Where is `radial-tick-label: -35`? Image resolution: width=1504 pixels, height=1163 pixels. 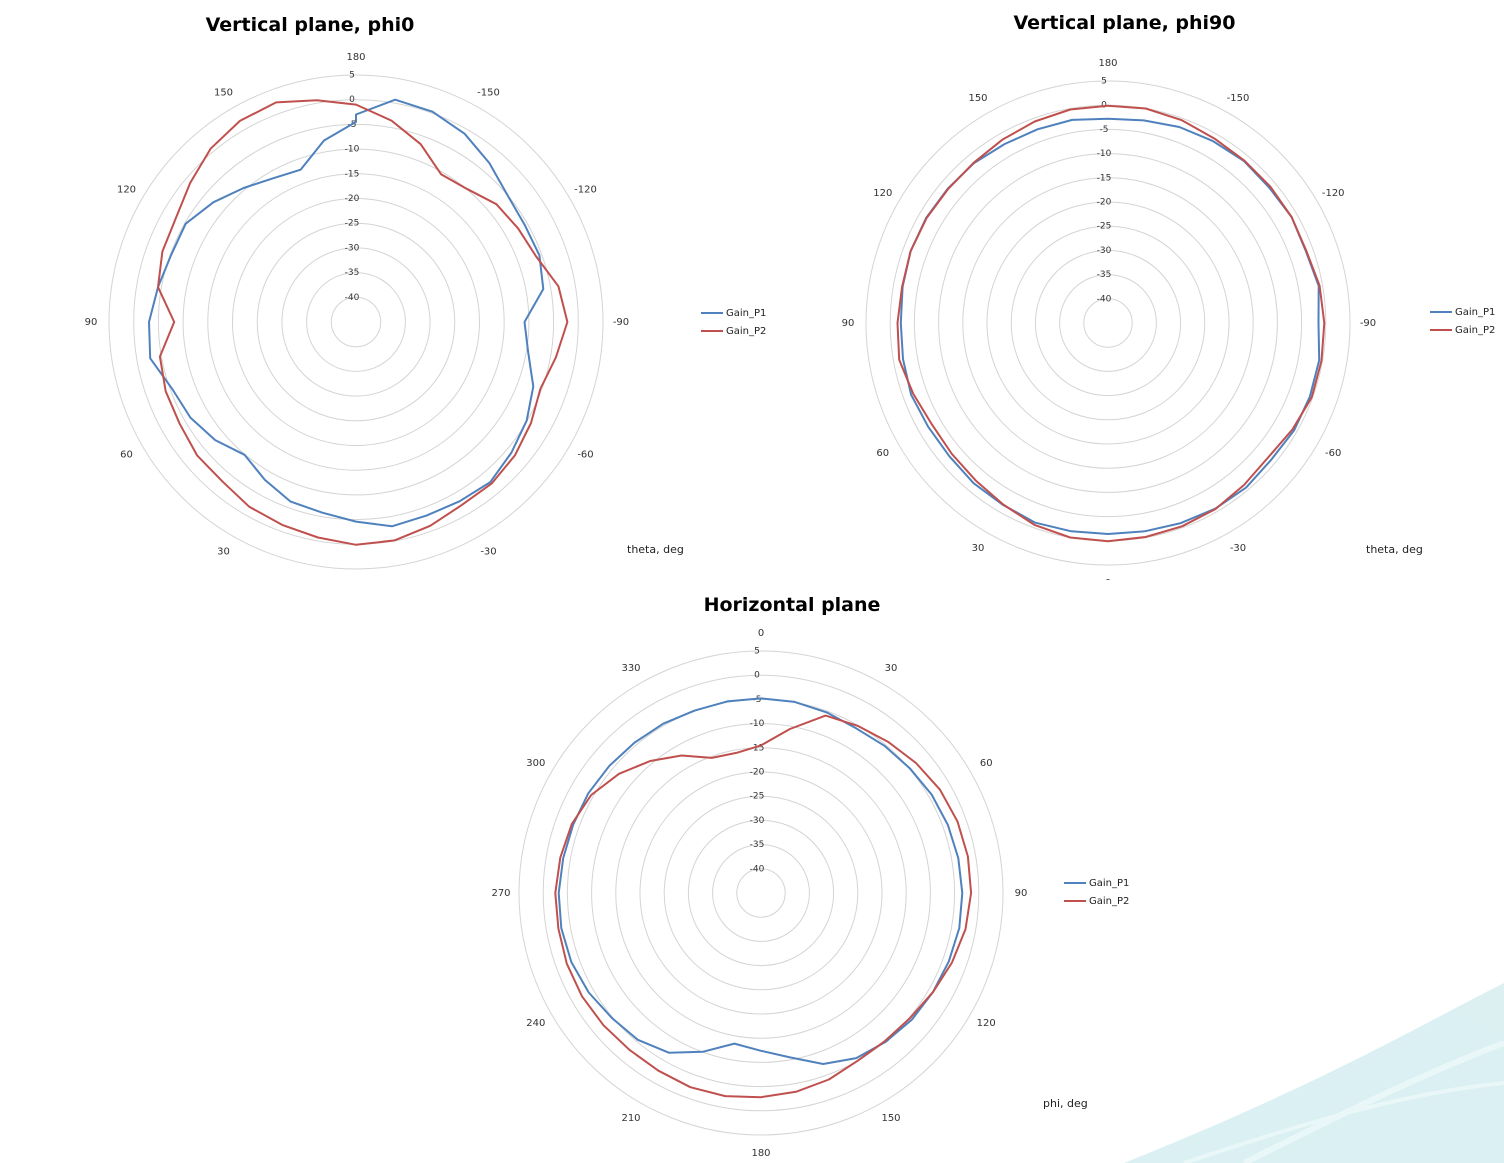 radial-tick-label: -35 is located at coordinates (352, 273).